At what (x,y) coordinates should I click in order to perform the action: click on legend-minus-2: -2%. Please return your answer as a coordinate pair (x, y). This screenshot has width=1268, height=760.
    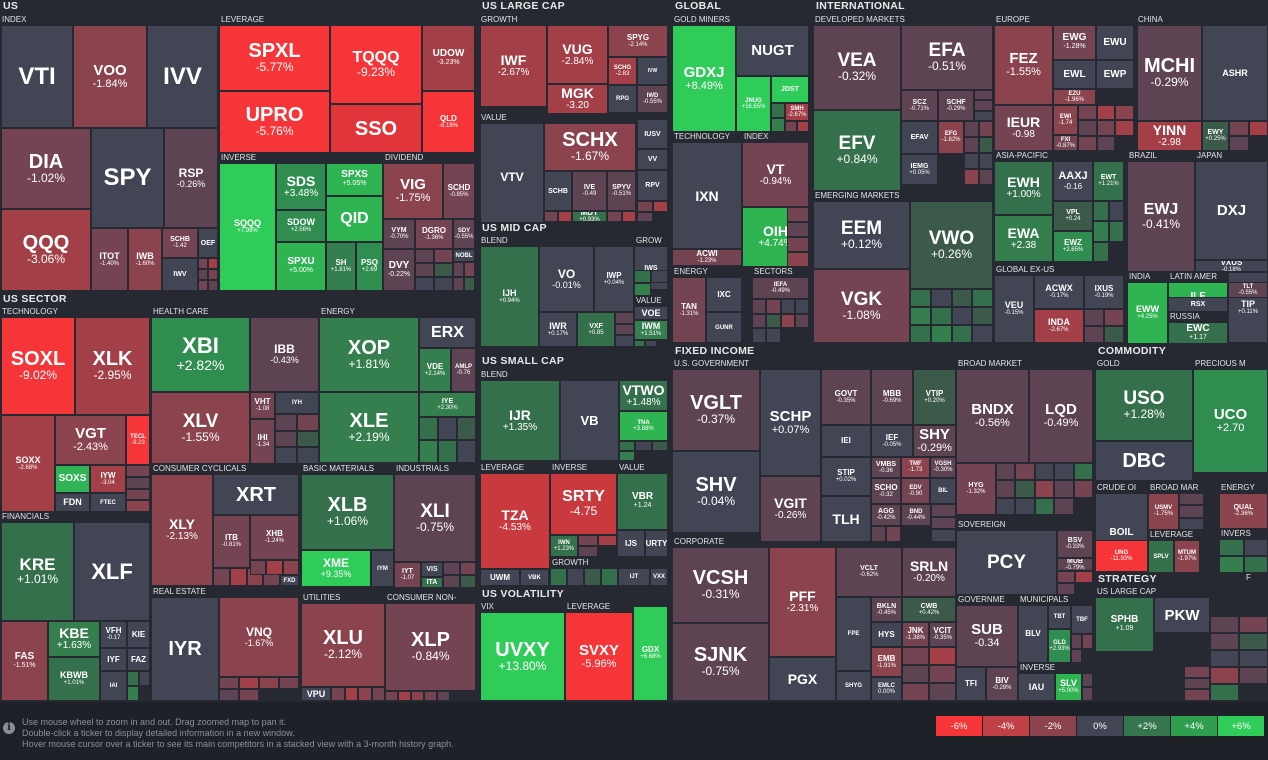
    Looking at the image, I should click on (1053, 726).